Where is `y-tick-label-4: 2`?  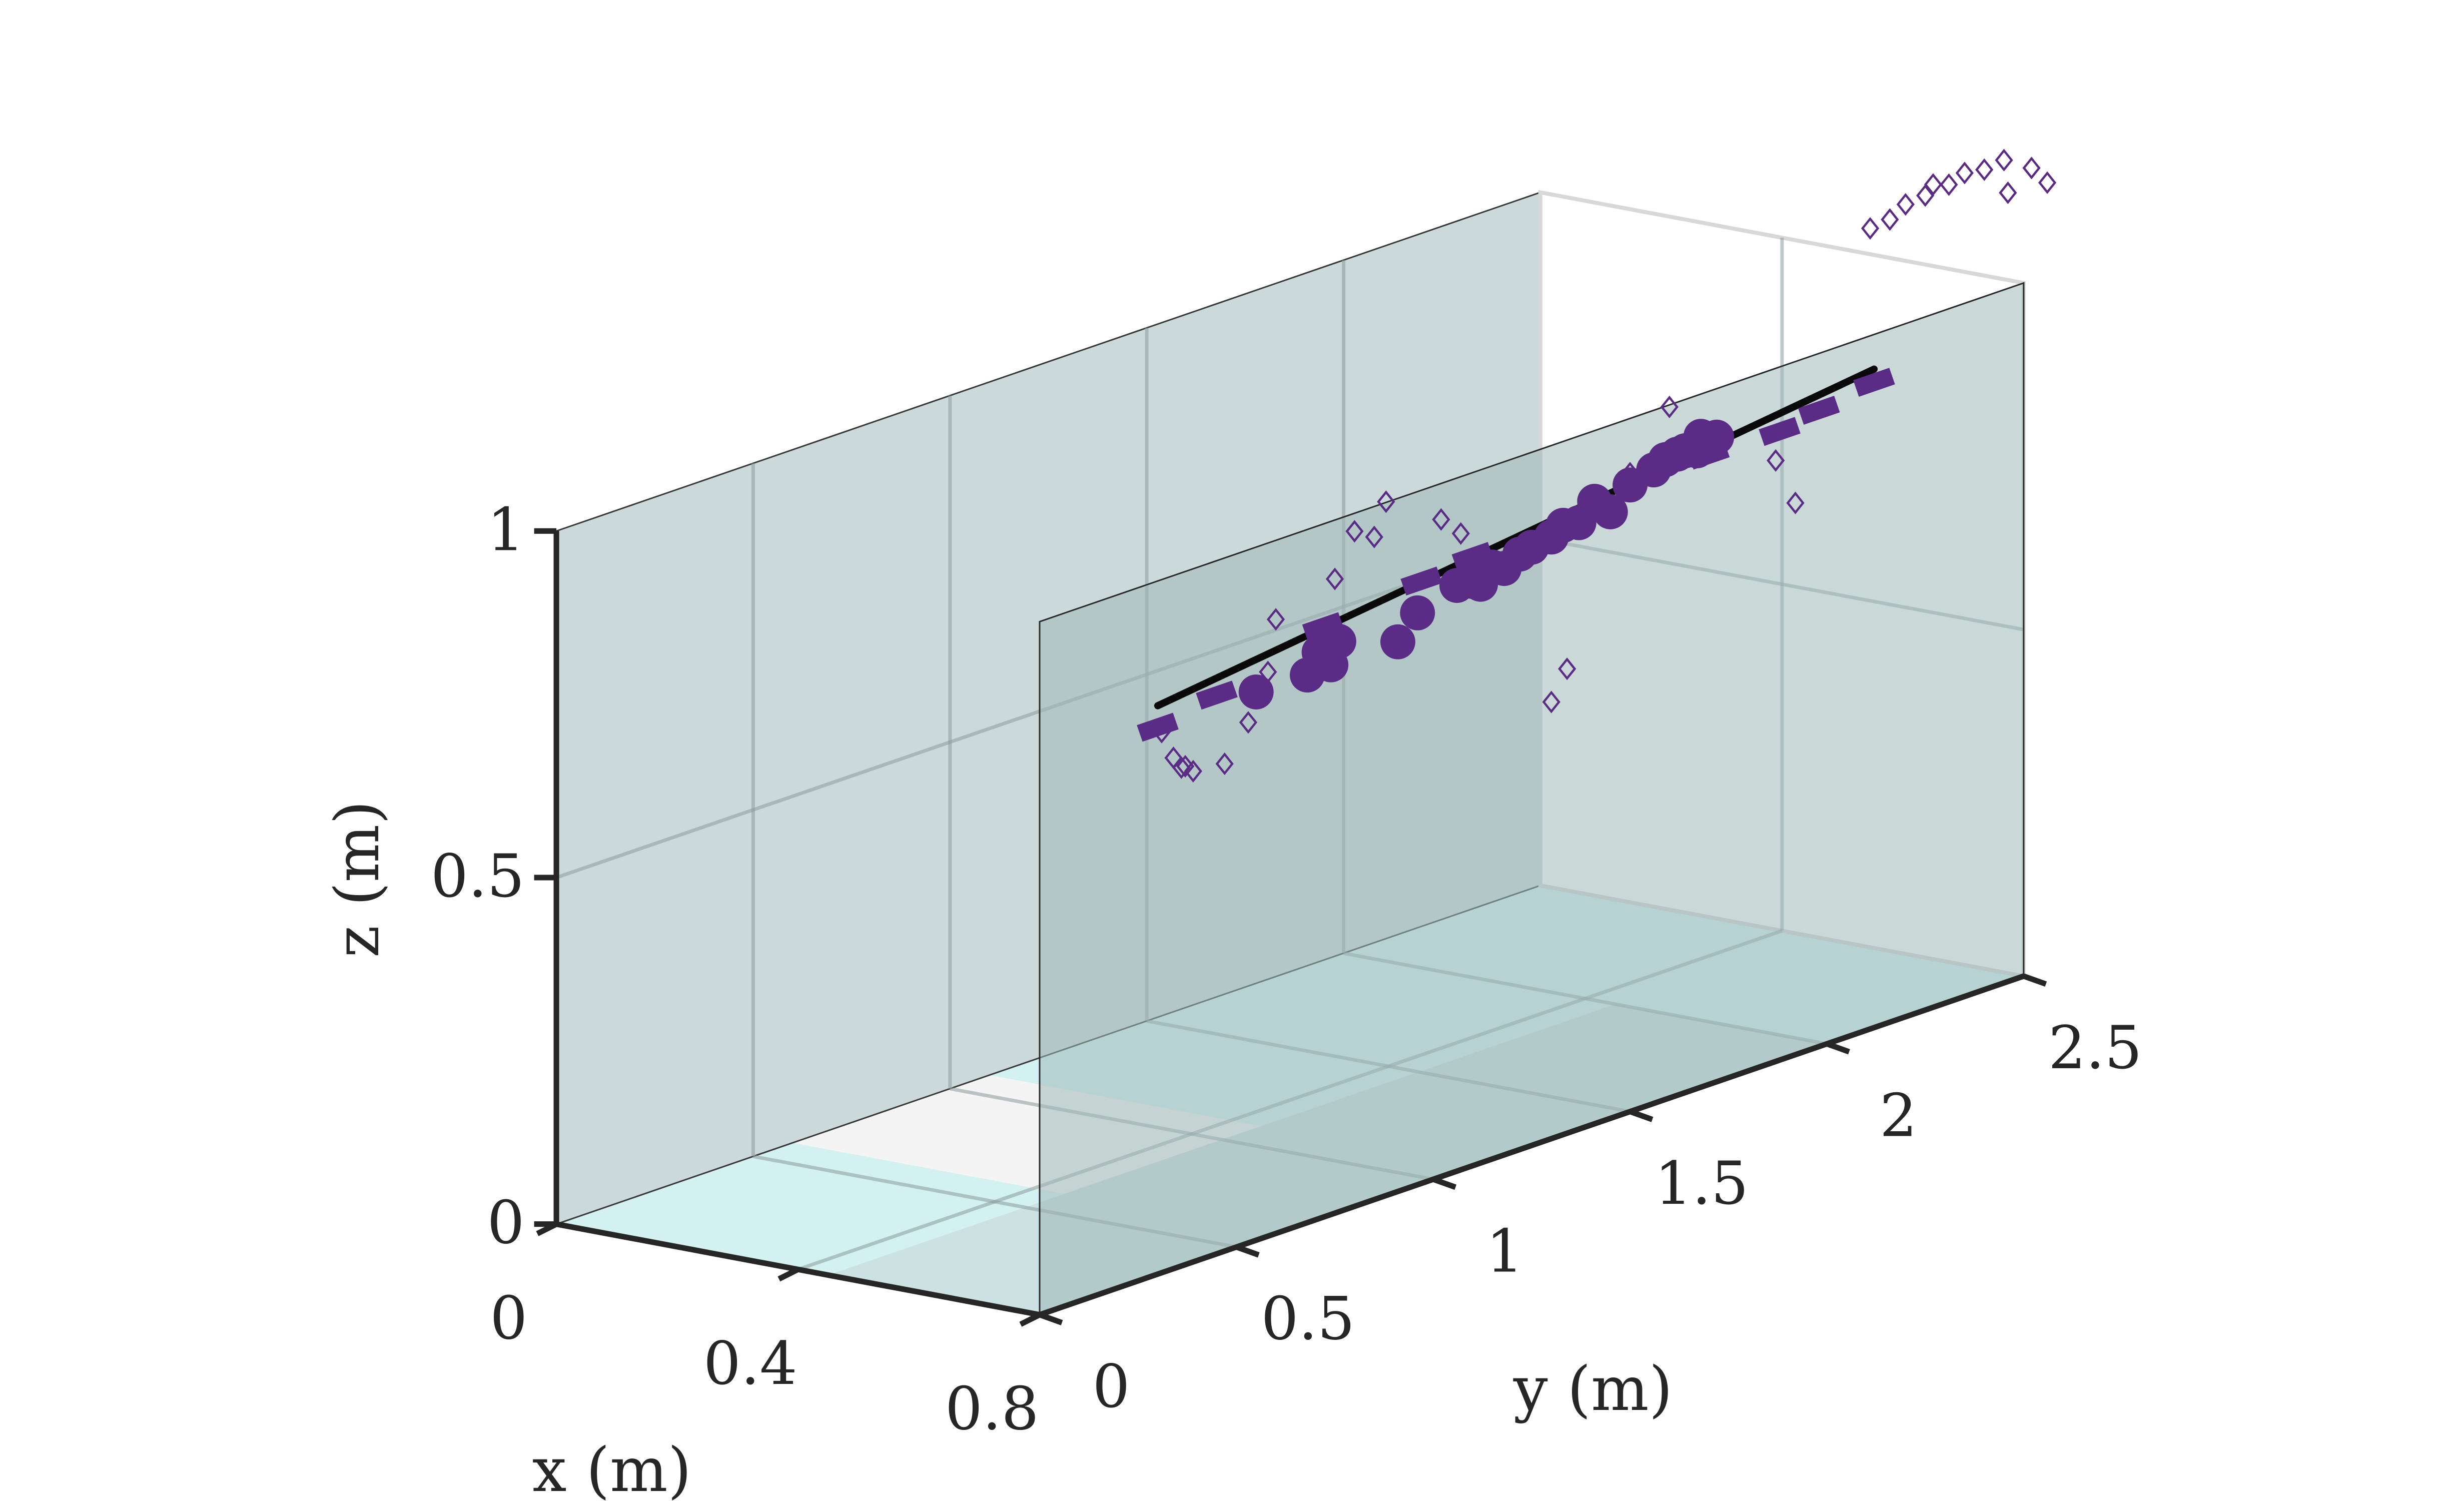 y-tick-label-4: 2 is located at coordinates (1899, 1115).